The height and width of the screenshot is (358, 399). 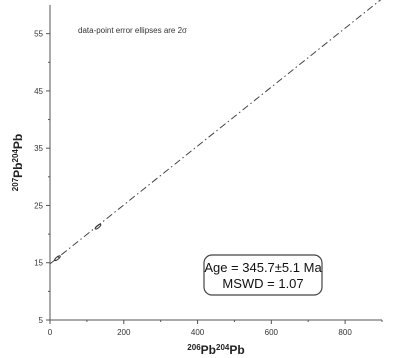 What do you see at coordinates (124, 332) in the screenshot?
I see `x-tick-label: 200` at bounding box center [124, 332].